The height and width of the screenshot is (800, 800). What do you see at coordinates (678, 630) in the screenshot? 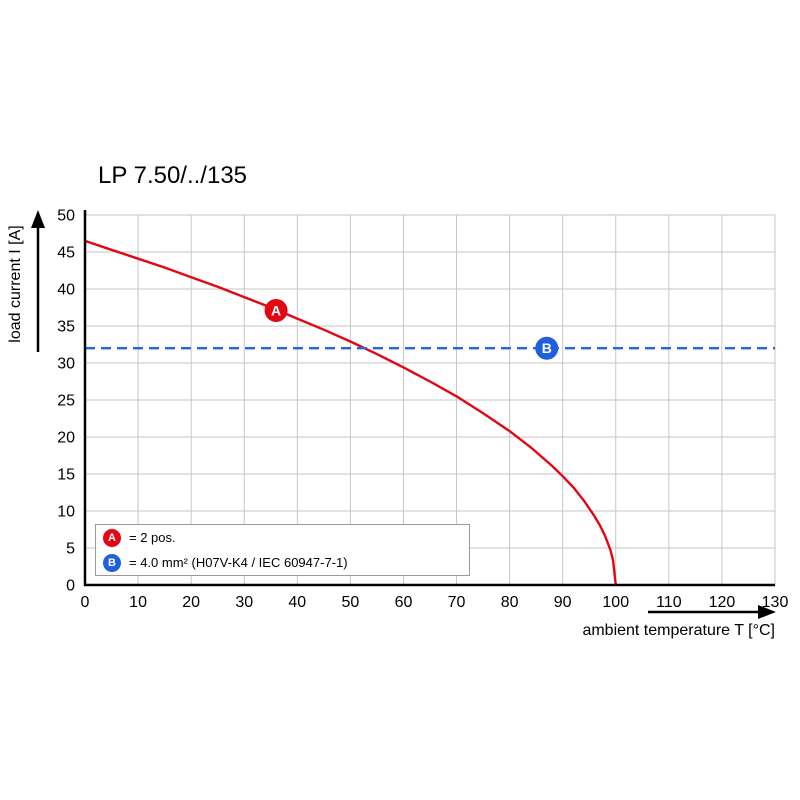
I see `x-axis-label: ambient temperature T [°C]` at bounding box center [678, 630].